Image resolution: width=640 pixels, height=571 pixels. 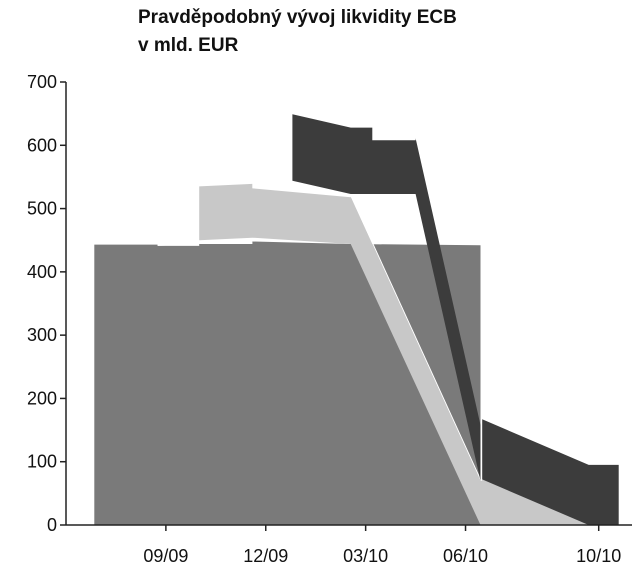 What do you see at coordinates (465, 556) in the screenshot?
I see `x-tick-label: 06/10` at bounding box center [465, 556].